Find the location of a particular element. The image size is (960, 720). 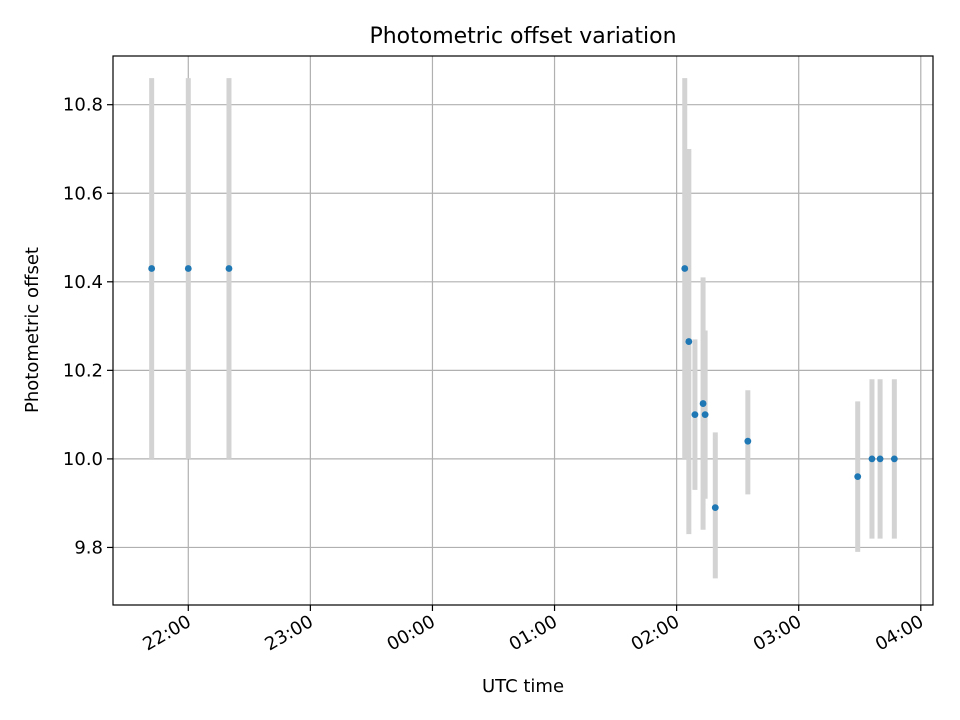

y-tick-label: 10.6 is located at coordinates (83, 193).